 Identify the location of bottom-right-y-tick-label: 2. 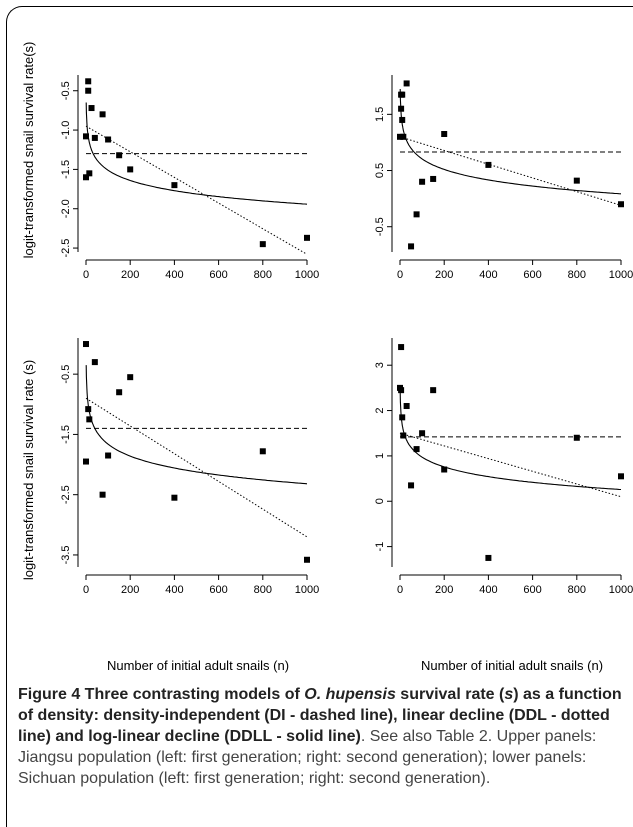
(380, 410).